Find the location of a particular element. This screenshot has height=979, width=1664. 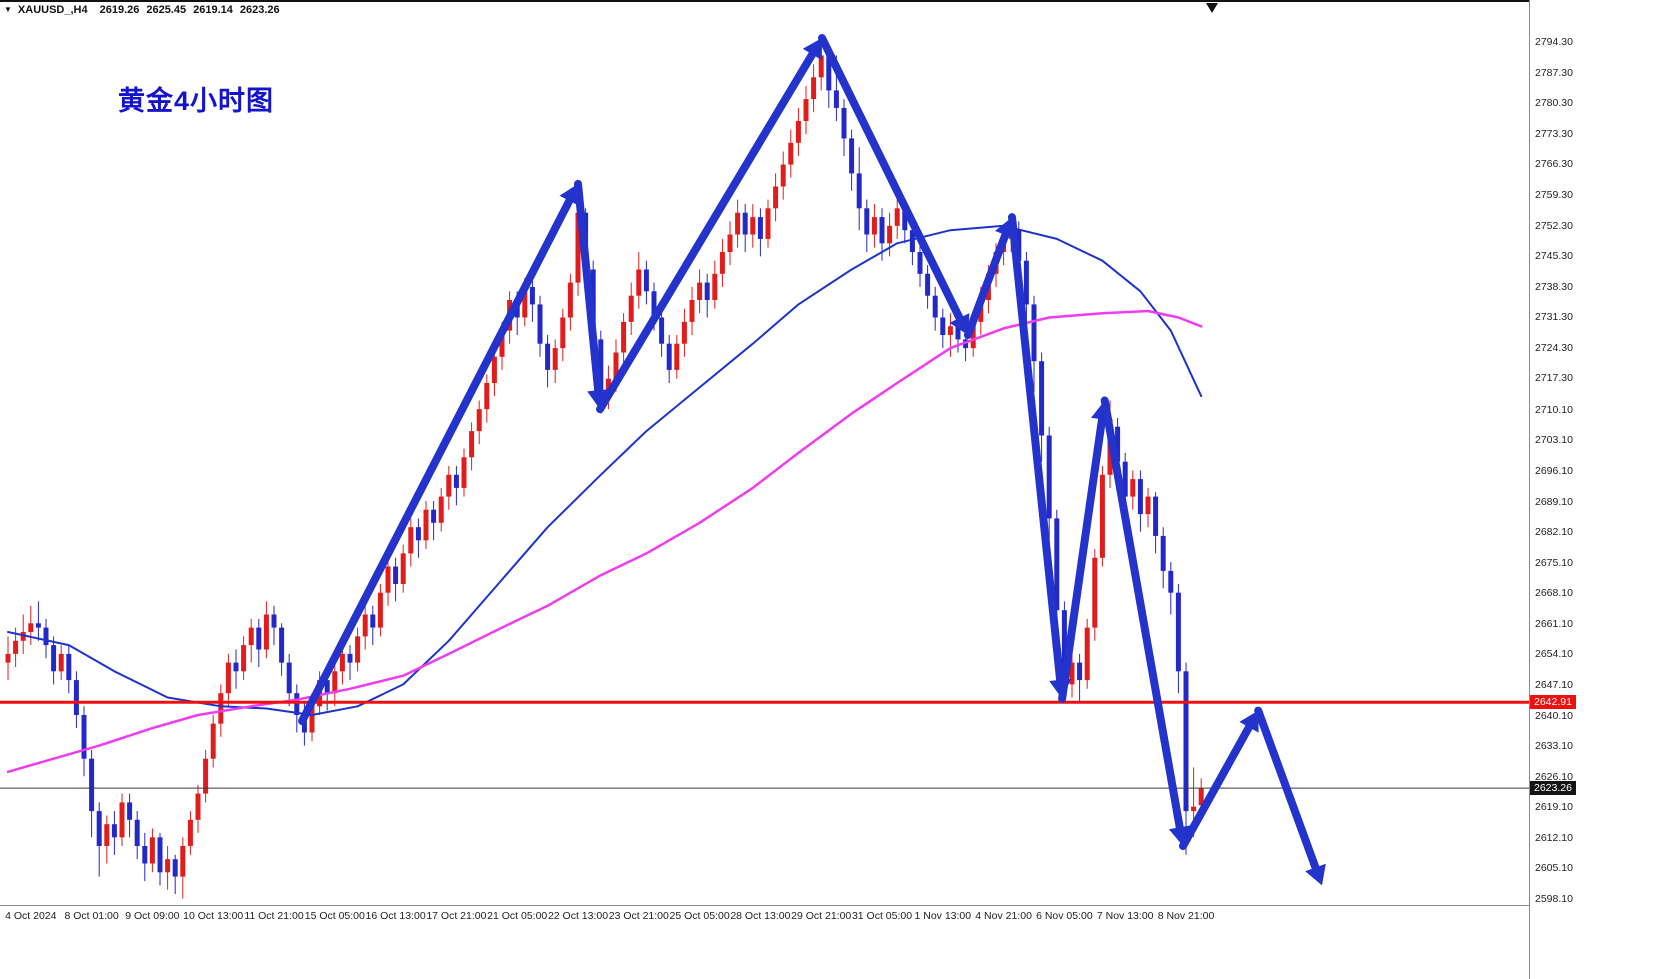

price-tick-label: 2640.10 is located at coordinates (1554, 715).